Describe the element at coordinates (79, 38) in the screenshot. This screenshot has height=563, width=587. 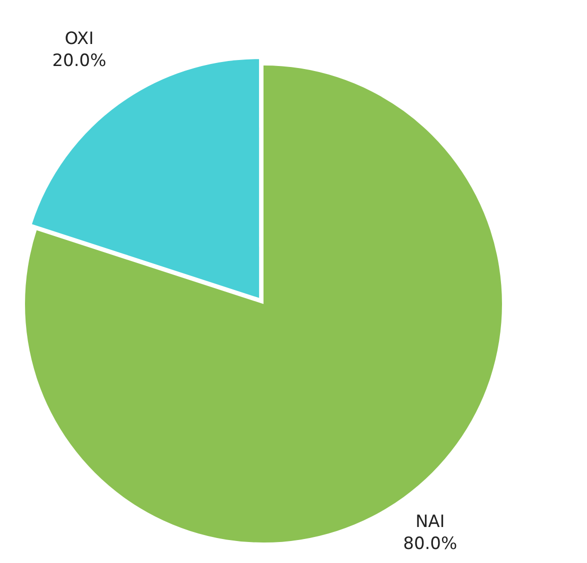
I see `slice-label: OXI` at that location.